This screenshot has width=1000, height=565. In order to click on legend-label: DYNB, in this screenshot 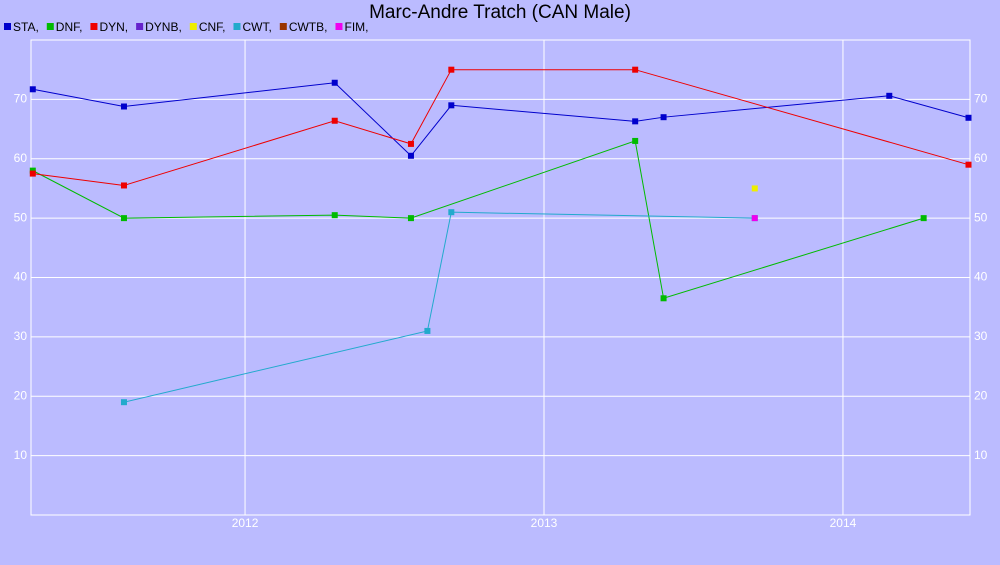, I will do `click(163, 27)`.